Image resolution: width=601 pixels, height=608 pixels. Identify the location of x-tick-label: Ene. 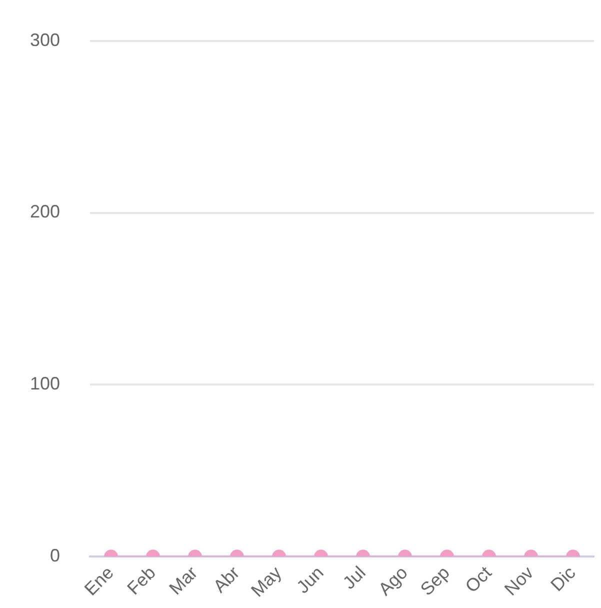
(99, 581).